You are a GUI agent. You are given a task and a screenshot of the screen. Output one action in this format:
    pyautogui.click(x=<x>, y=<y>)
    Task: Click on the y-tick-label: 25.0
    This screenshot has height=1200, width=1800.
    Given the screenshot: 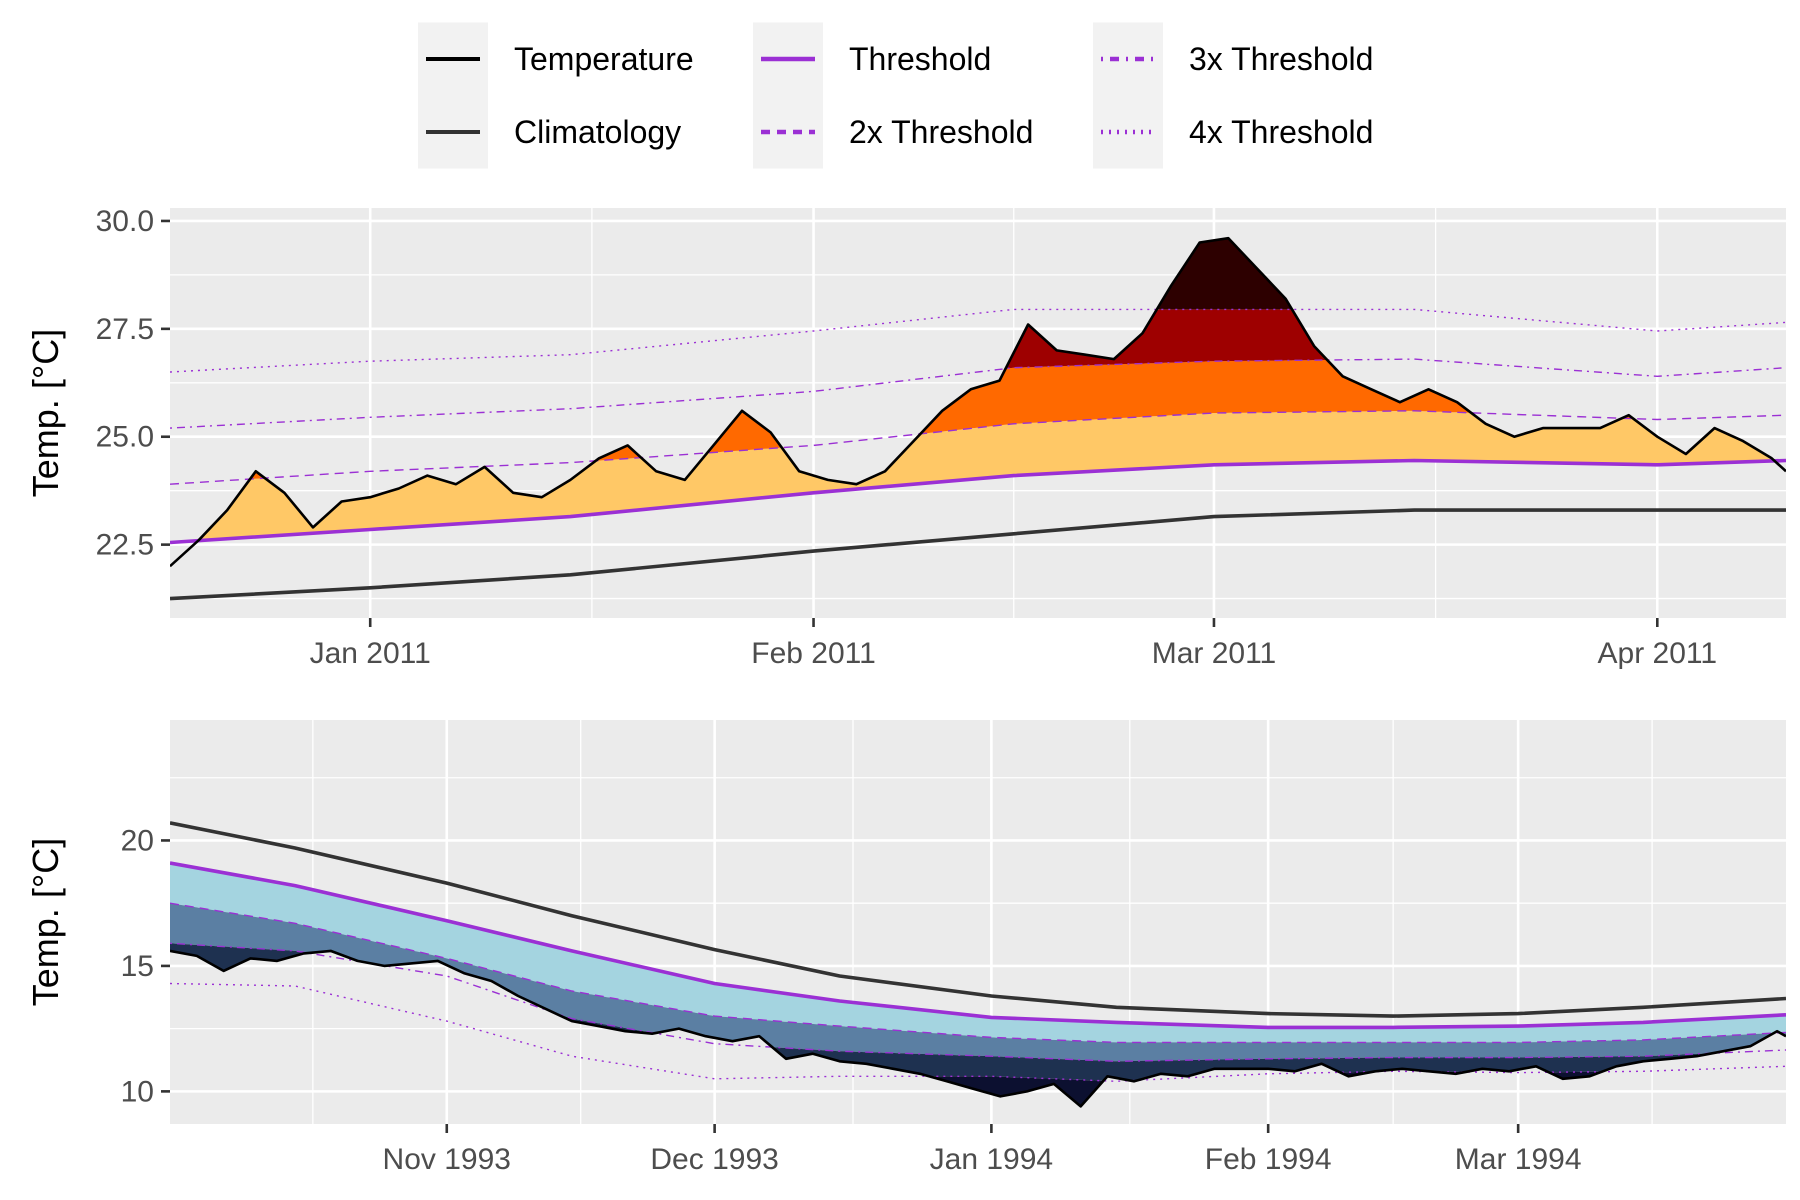 What is the action you would take?
    pyautogui.click(x=125, y=437)
    